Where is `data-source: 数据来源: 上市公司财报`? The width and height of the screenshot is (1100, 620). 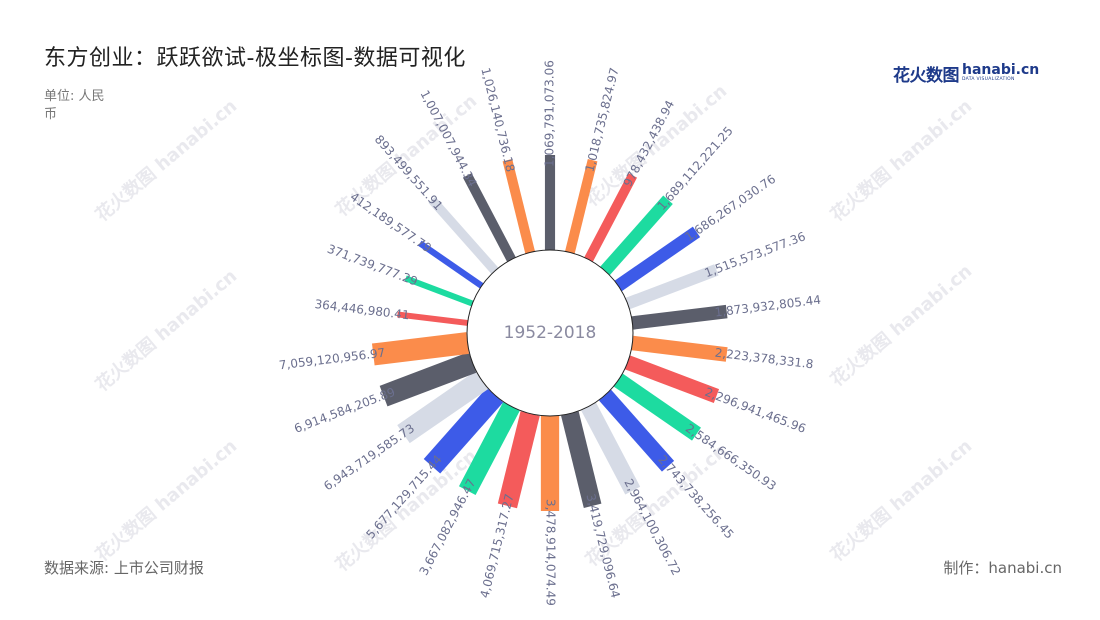
data-source: 数据来源: 上市公司财报 is located at coordinates (124, 568).